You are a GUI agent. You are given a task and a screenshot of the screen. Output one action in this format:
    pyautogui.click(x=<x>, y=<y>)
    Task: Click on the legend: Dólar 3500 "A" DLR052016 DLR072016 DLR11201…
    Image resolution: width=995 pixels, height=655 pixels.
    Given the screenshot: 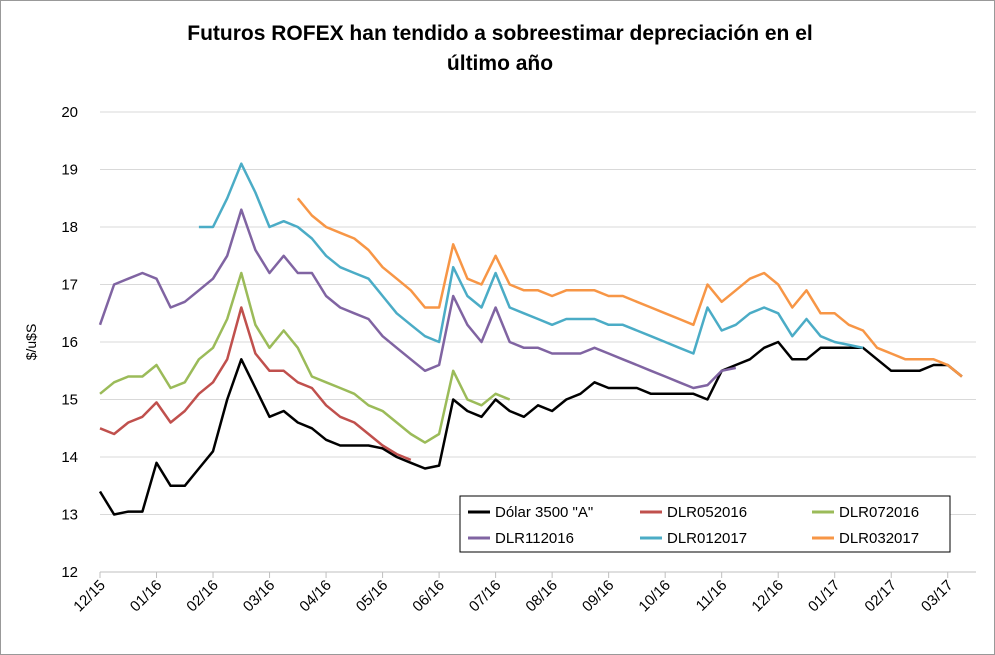 What is the action you would take?
    pyautogui.click(x=705, y=524)
    